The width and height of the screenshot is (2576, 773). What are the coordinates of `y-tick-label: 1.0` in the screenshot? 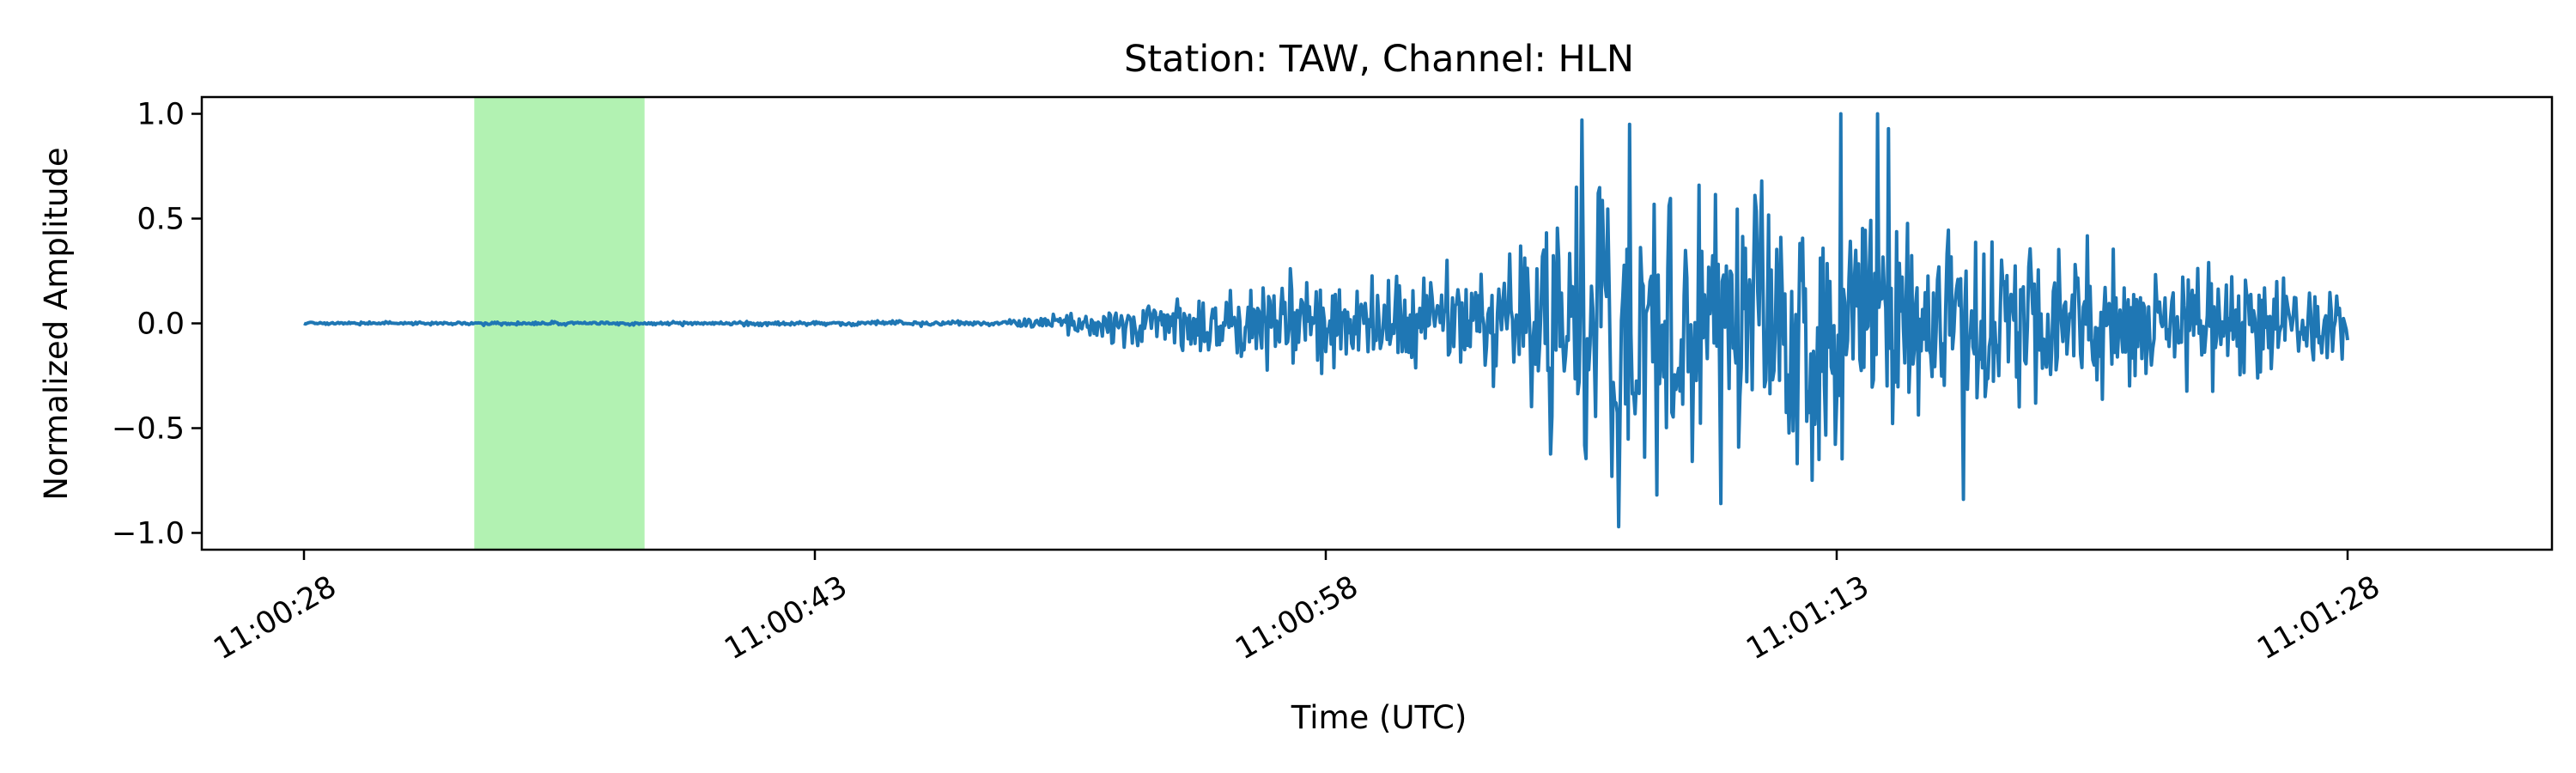 It's located at (161, 115).